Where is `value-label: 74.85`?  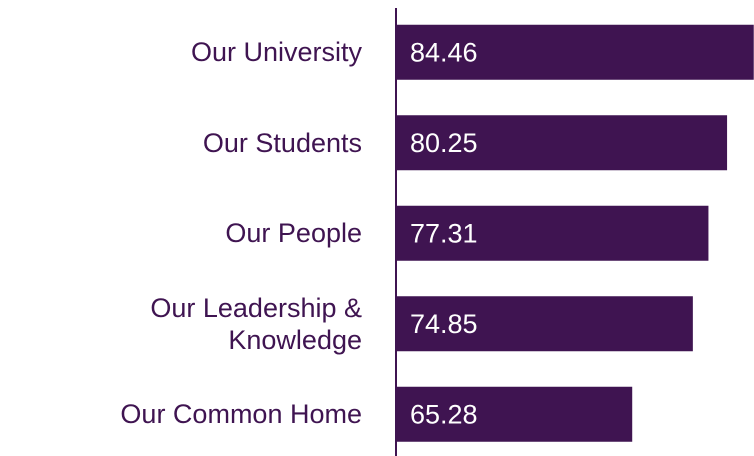 value-label: 74.85 is located at coordinates (444, 324).